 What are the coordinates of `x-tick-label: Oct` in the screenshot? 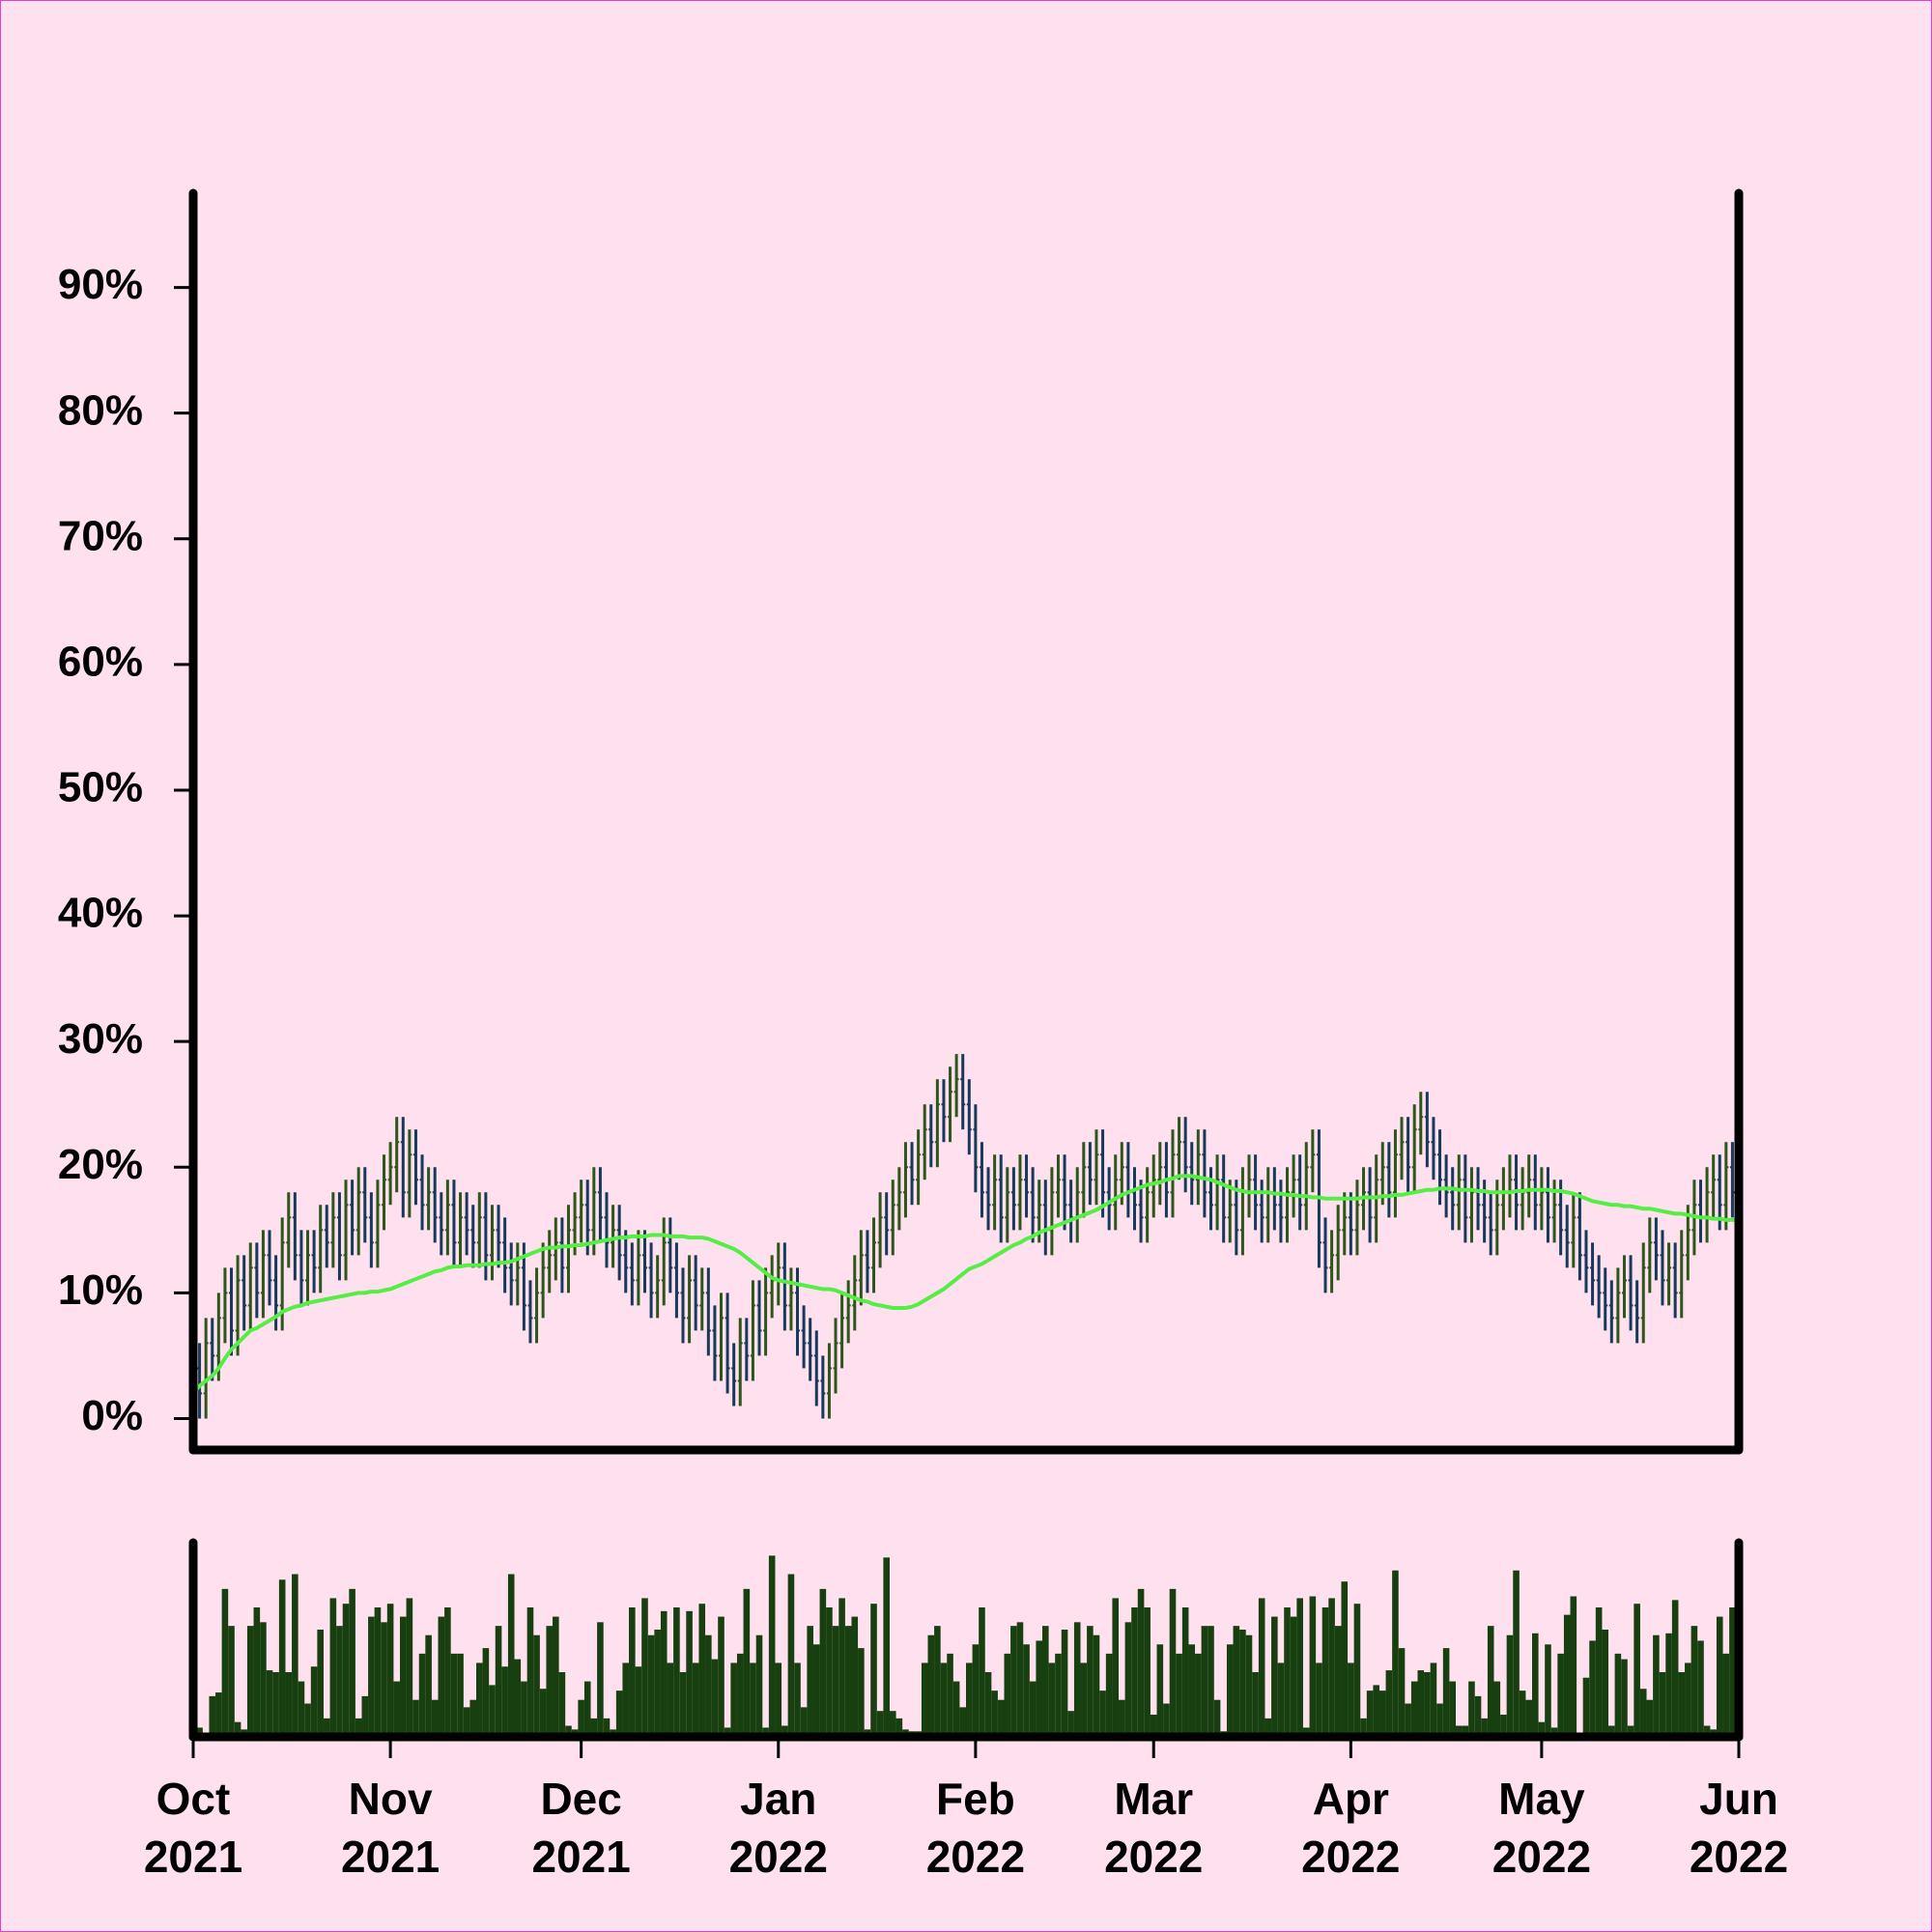 It's located at (193, 1799).